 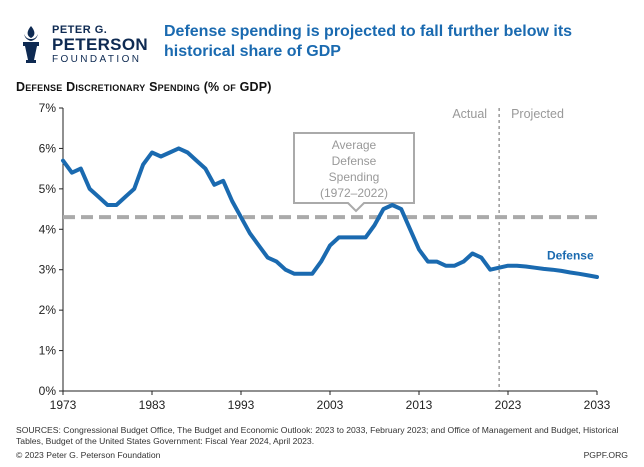 I want to click on x-tick-label: 1973, so click(x=63, y=405).